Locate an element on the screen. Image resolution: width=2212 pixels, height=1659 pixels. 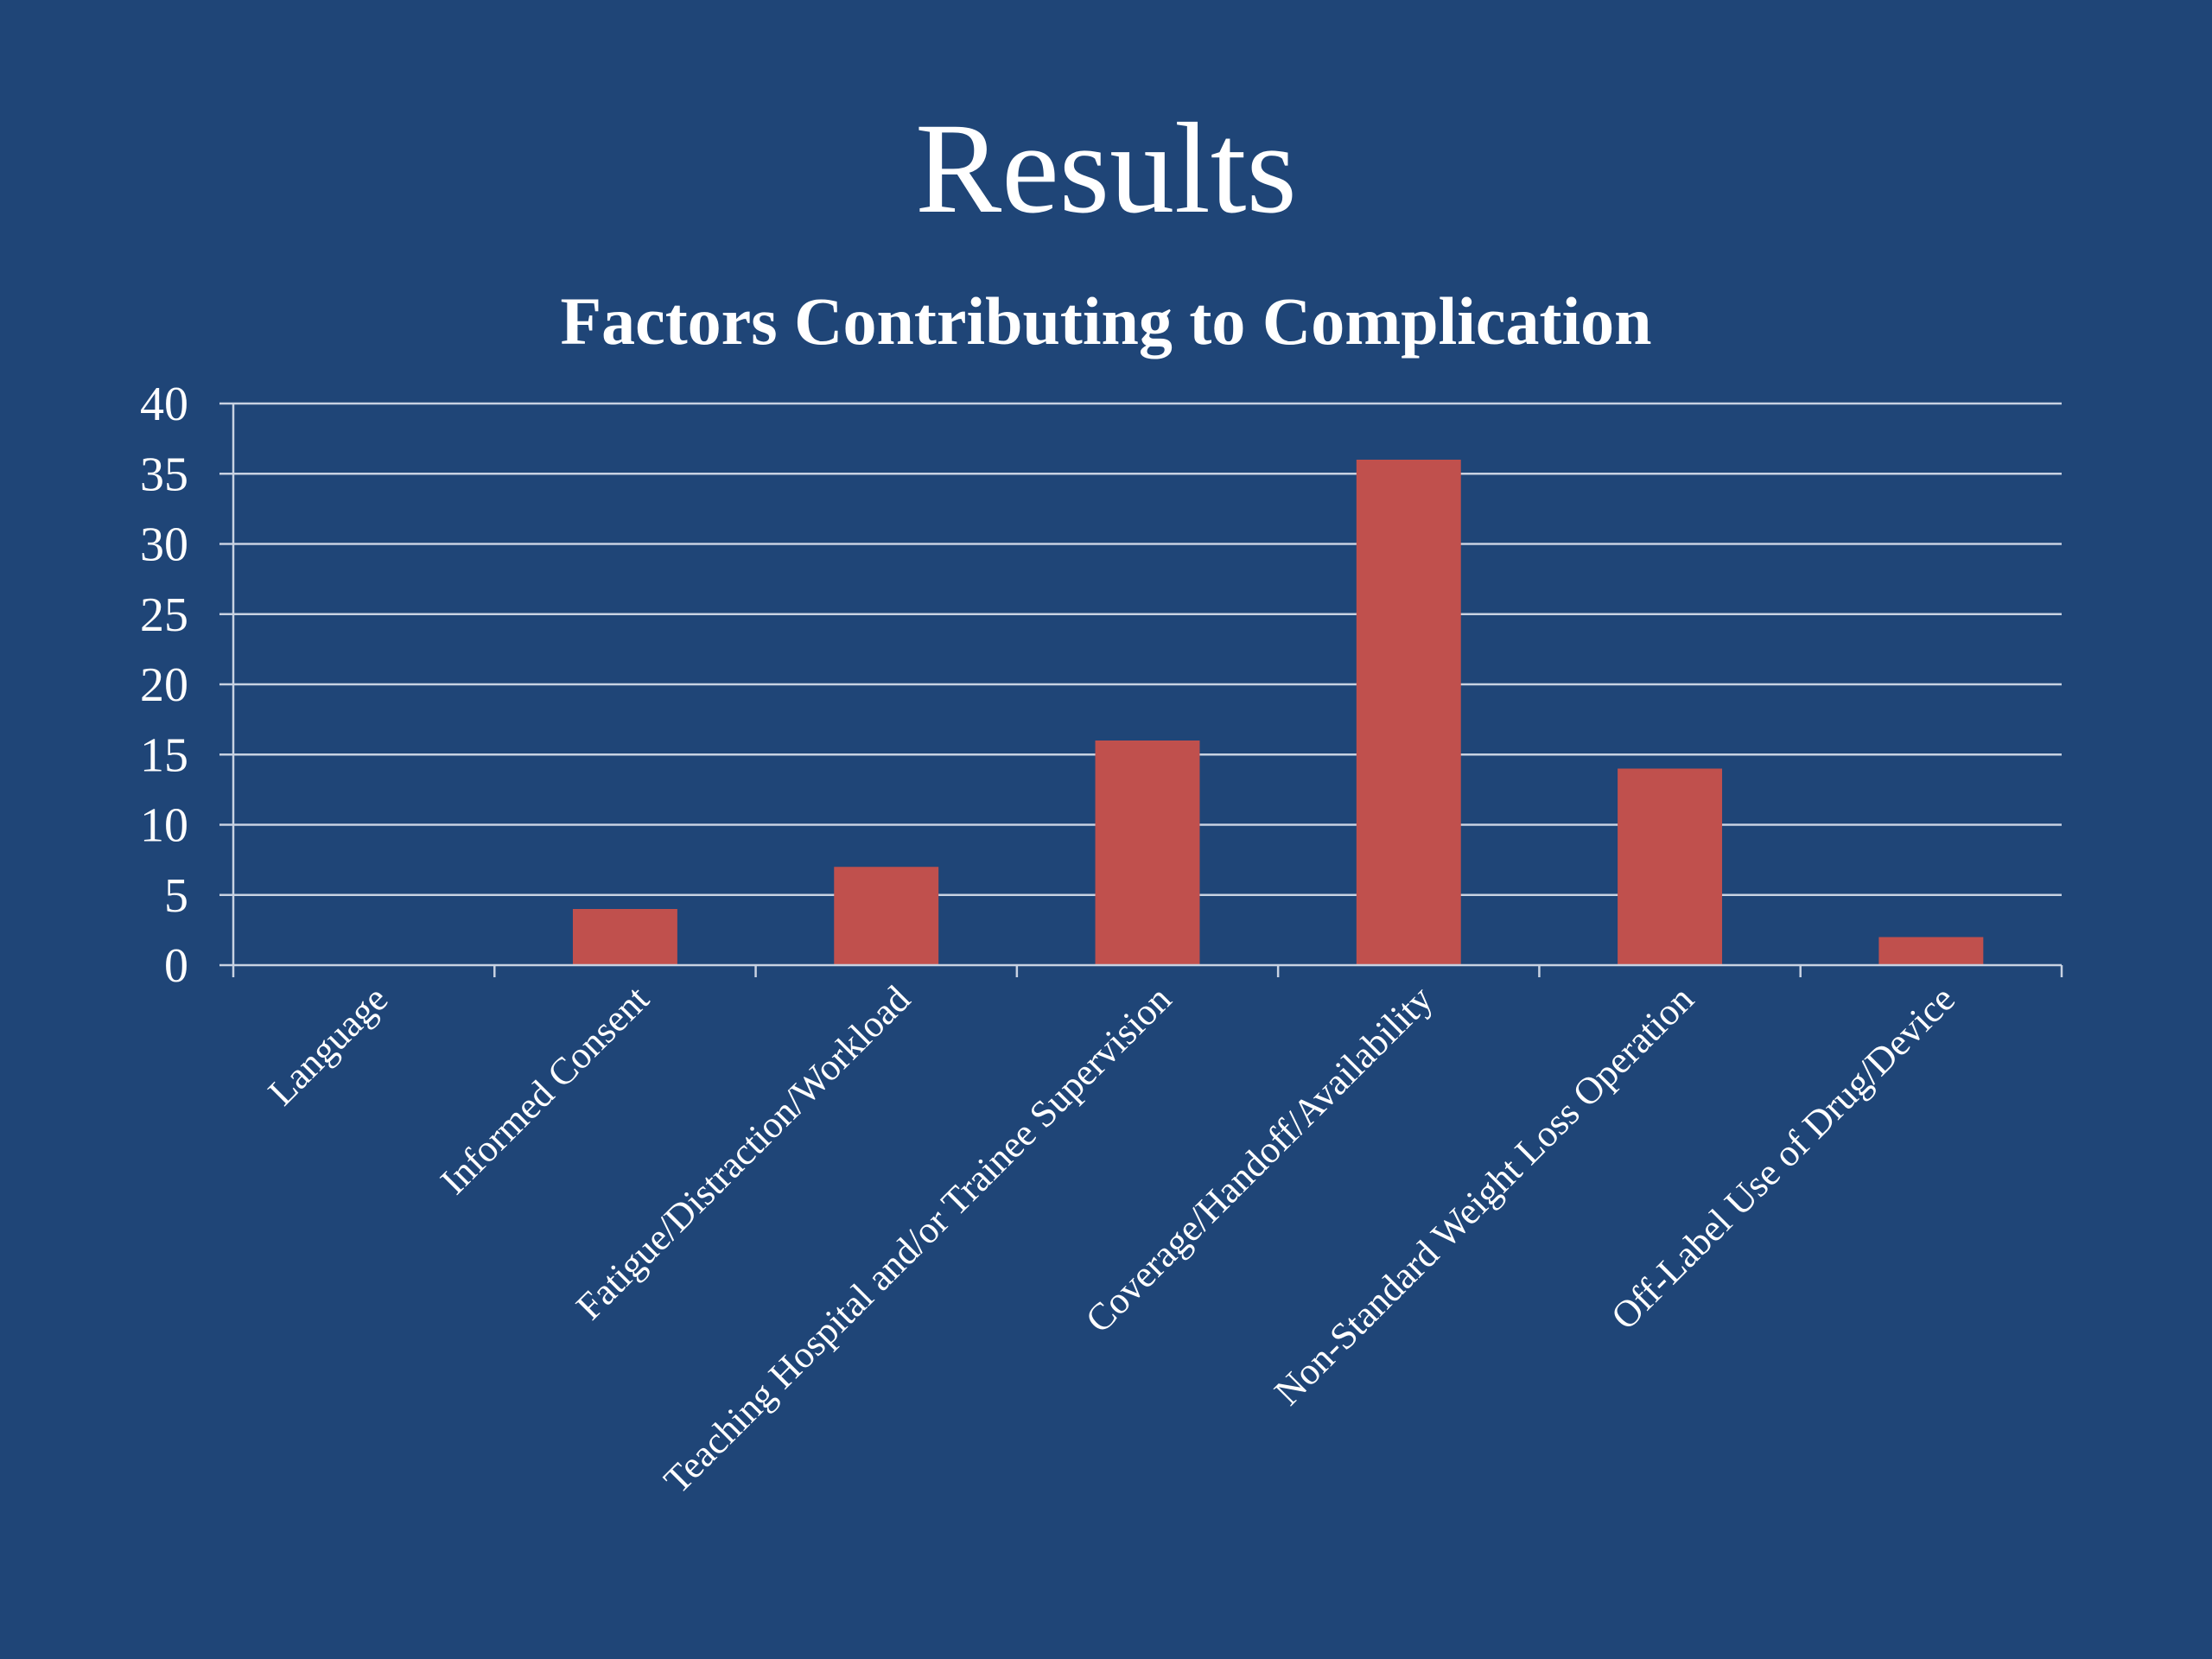
x-tick-label: Informed Consent is located at coordinates (544, 1089).